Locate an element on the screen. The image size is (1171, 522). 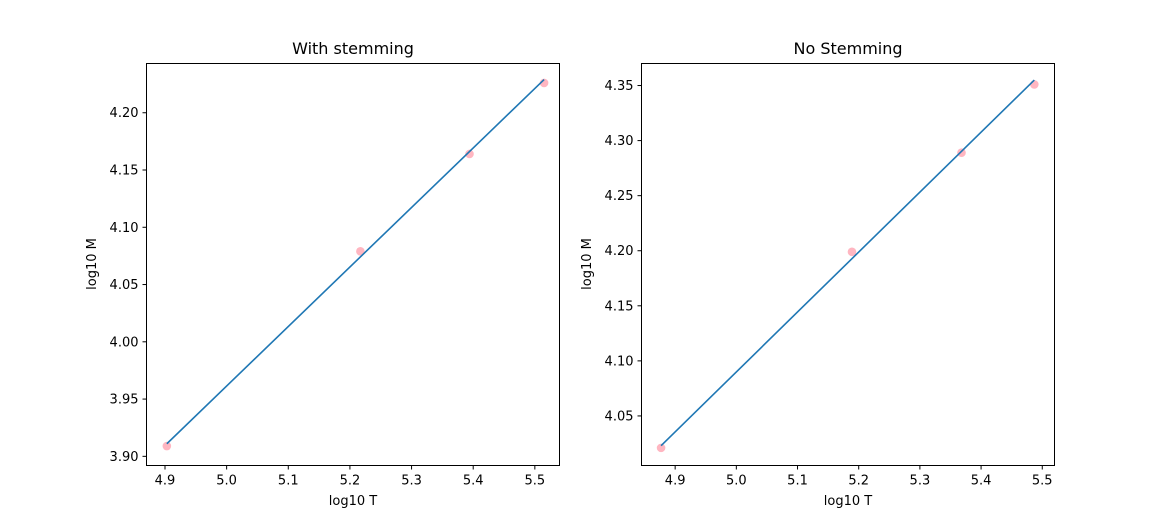
chart-title: With stemming is located at coordinates (353, 48).